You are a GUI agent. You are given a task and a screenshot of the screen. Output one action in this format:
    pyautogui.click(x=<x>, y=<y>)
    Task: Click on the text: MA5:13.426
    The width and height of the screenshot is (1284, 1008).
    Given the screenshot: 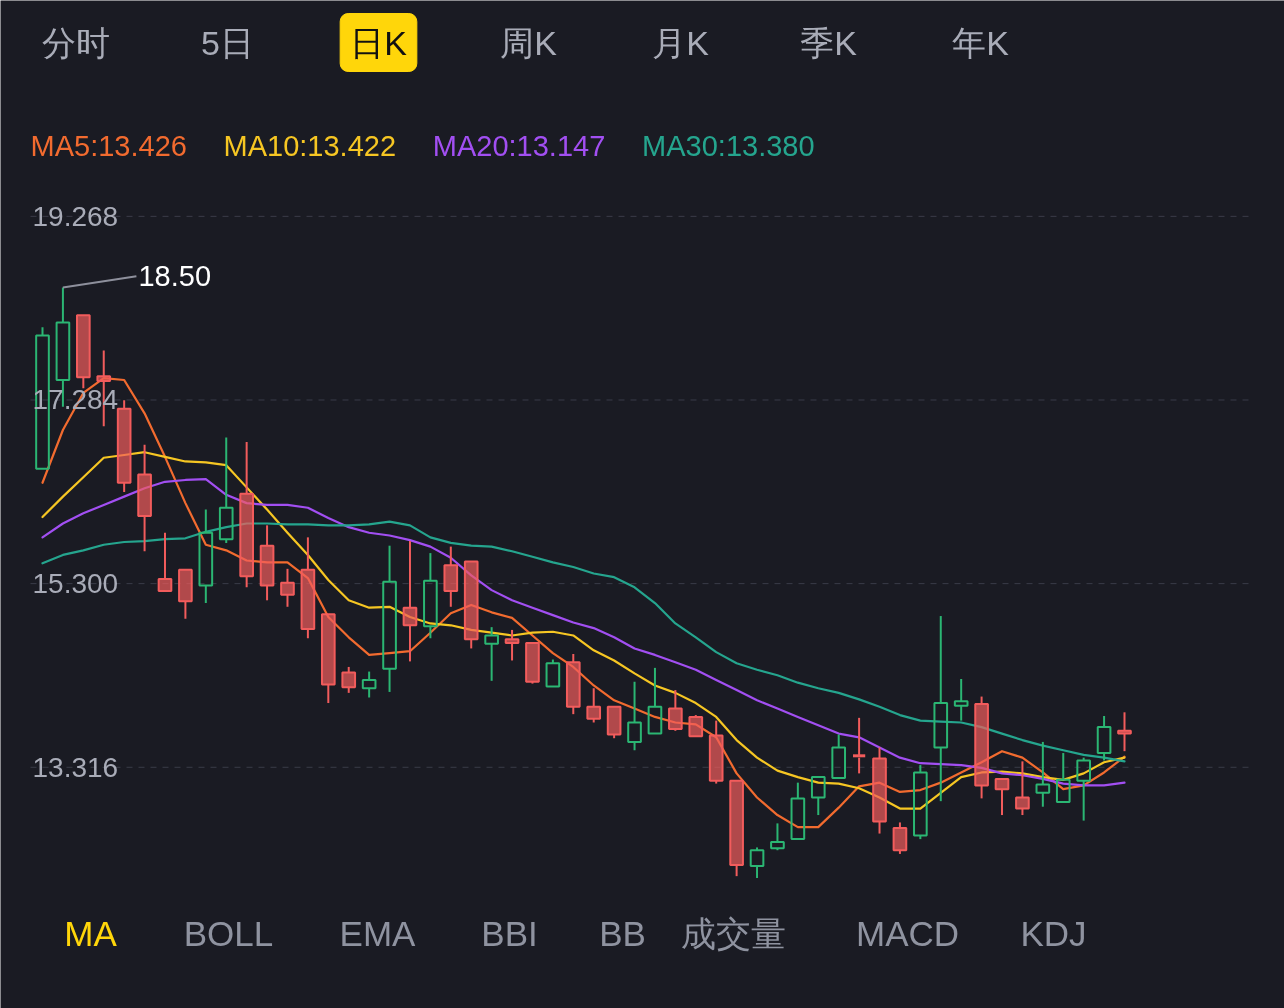 What is the action you would take?
    pyautogui.click(x=108, y=145)
    